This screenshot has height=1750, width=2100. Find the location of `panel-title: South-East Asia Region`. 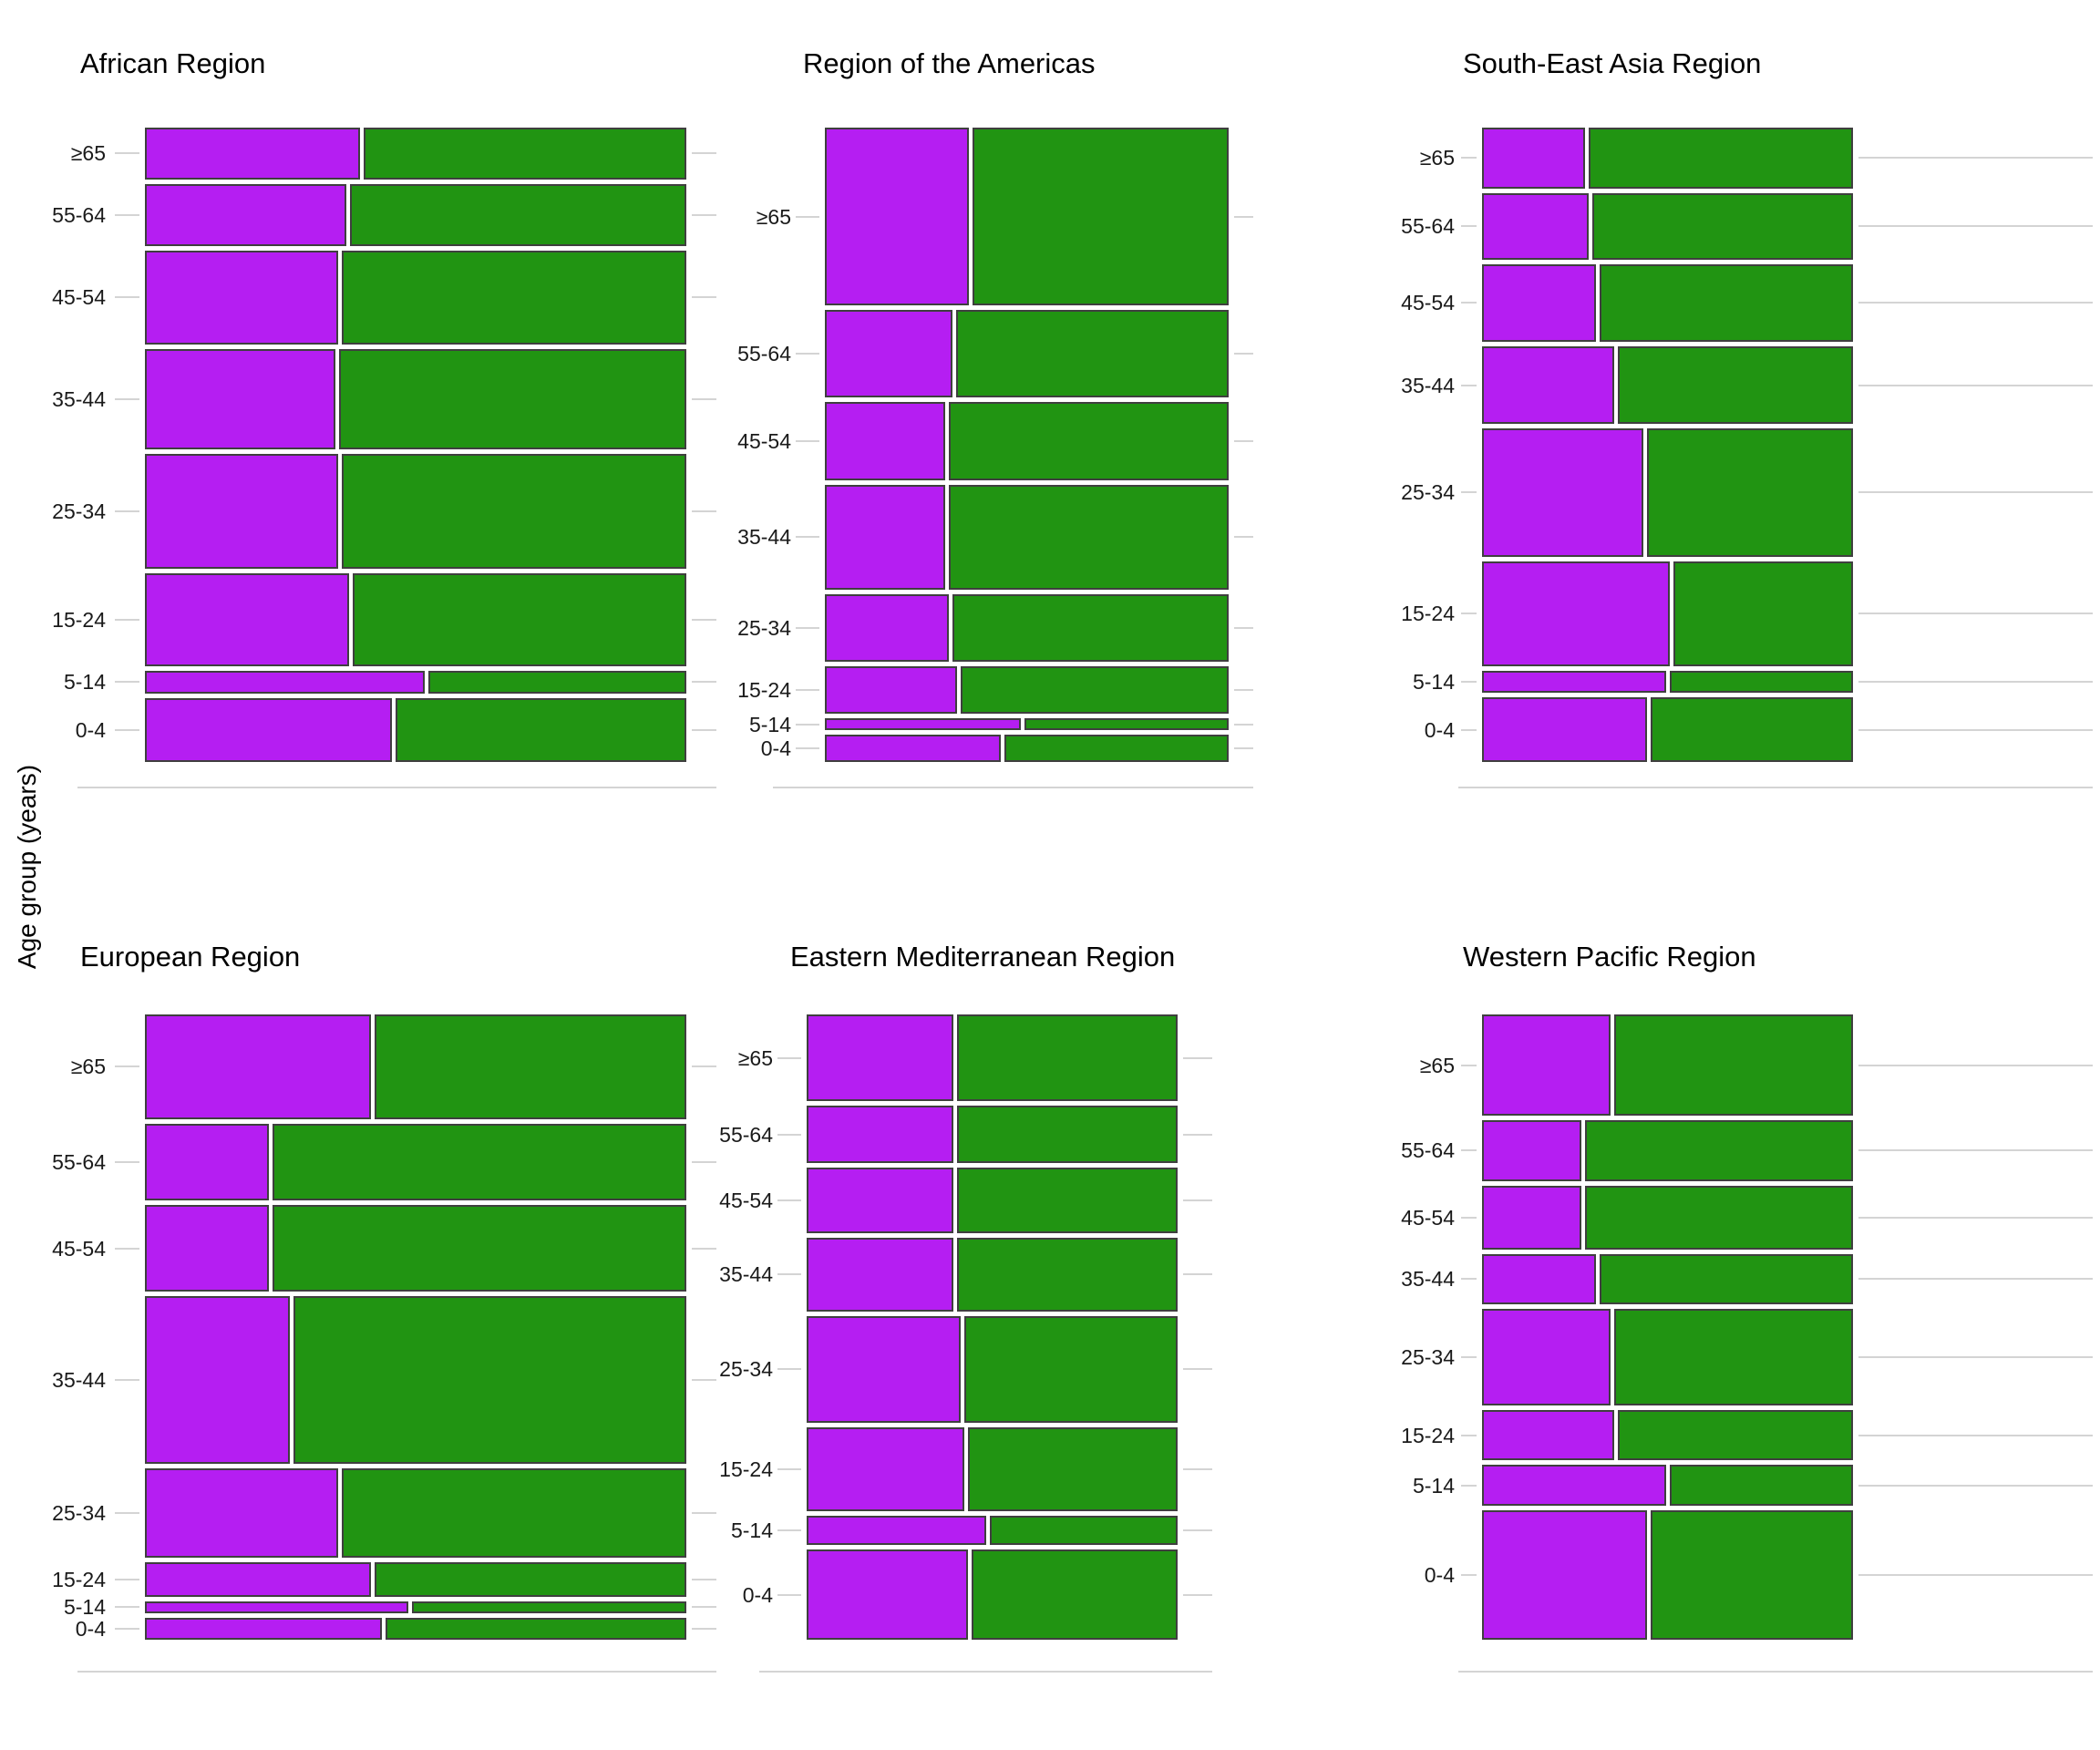

panel-title: South-East Asia Region is located at coordinates (1613, 63).